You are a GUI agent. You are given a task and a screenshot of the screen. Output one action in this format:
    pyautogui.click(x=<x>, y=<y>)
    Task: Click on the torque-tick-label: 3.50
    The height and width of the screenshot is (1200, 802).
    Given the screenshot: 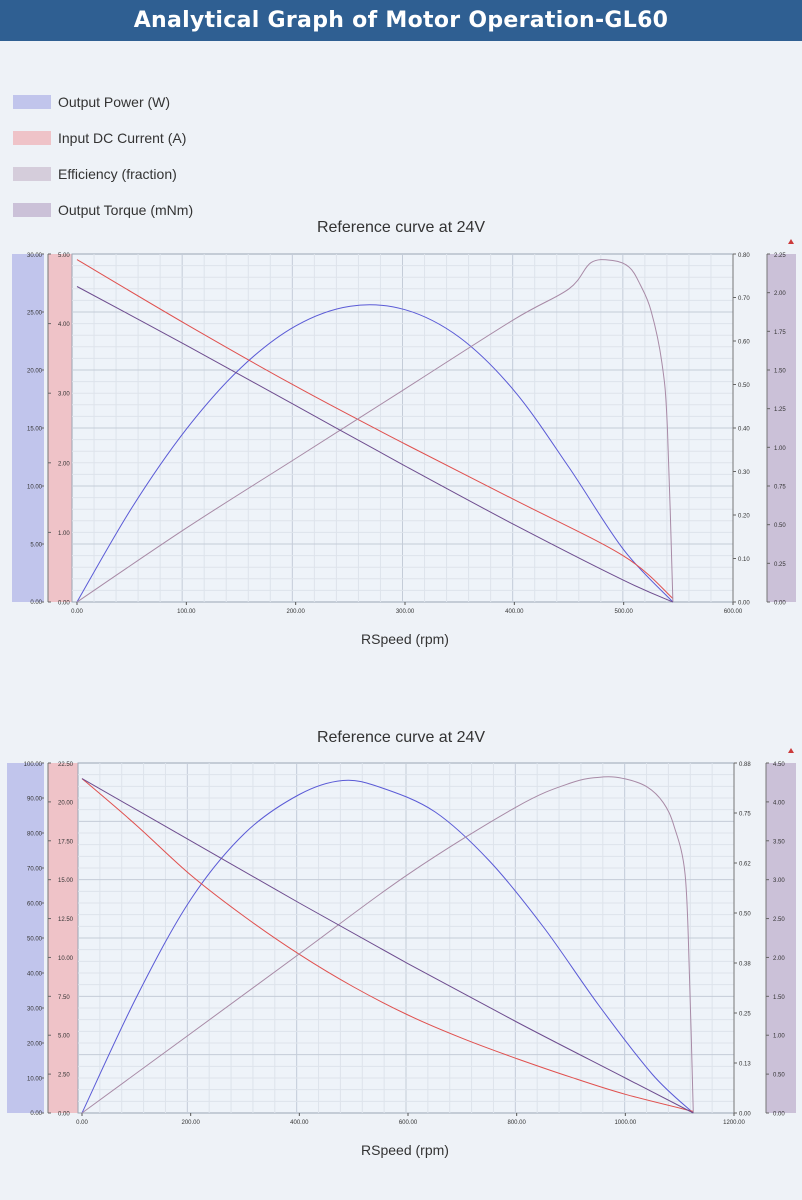 What is the action you would take?
    pyautogui.click(x=779, y=842)
    